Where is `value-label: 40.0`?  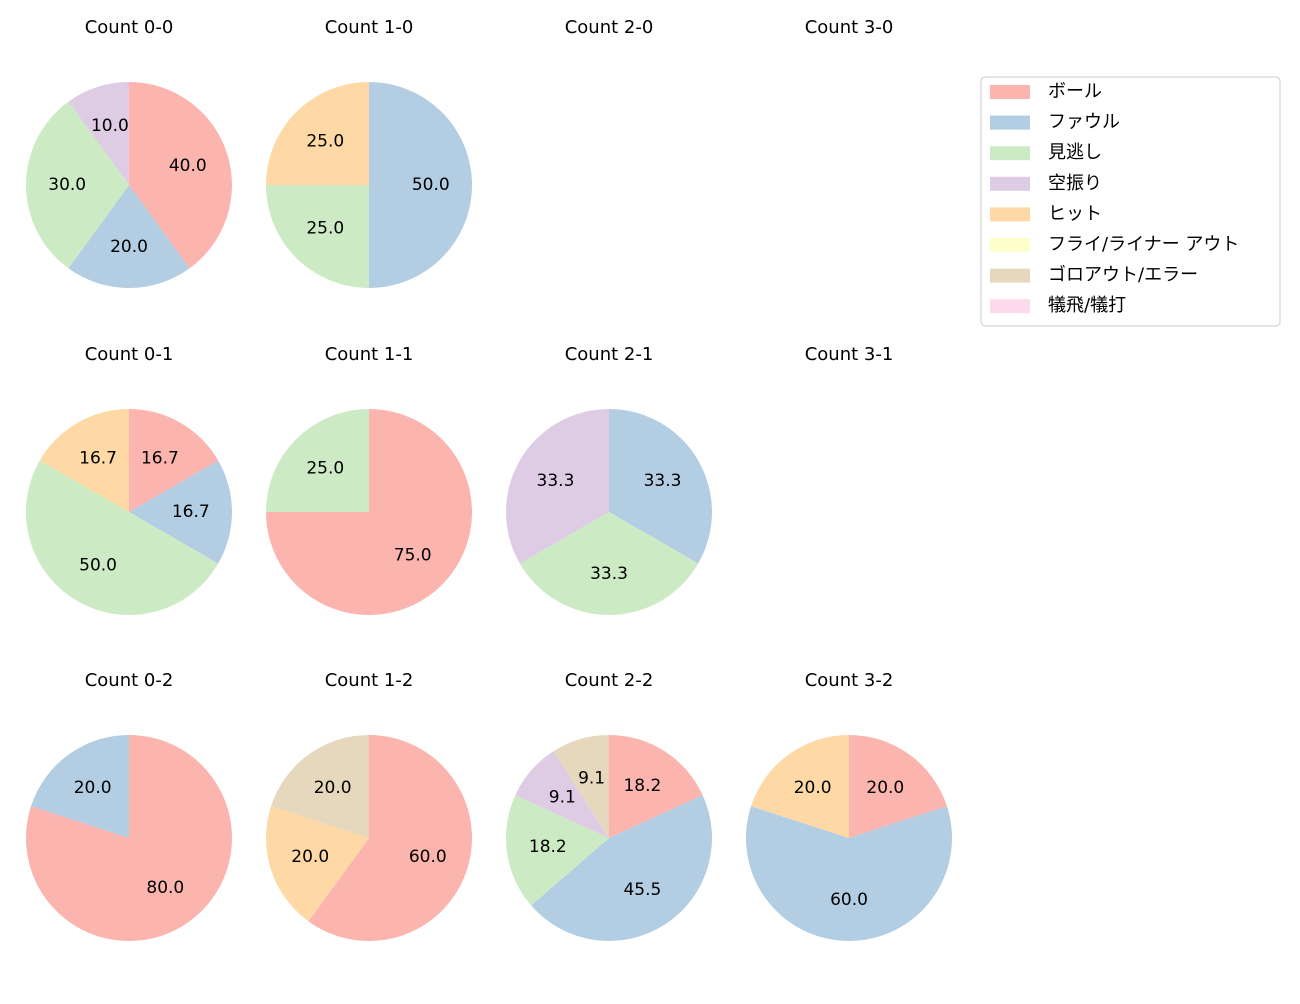 value-label: 40.0 is located at coordinates (188, 166).